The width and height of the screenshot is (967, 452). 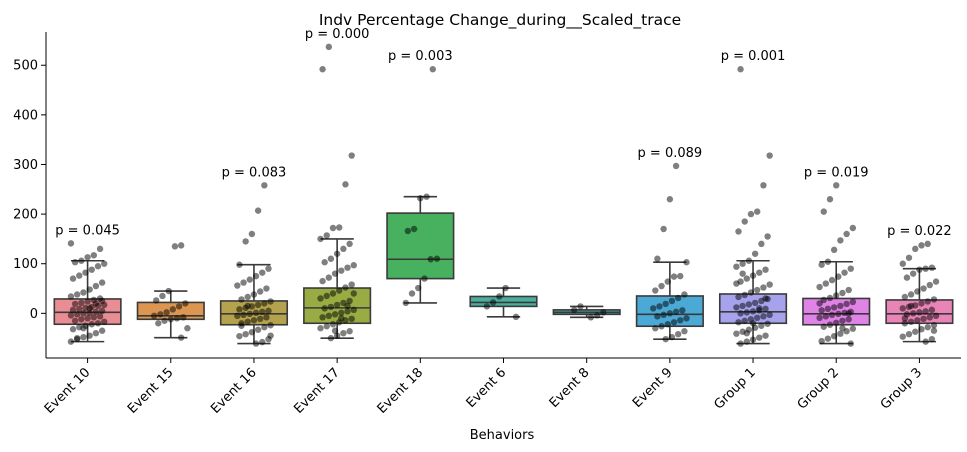 I want to click on x-axis-label: Behaviors, so click(x=502, y=435).